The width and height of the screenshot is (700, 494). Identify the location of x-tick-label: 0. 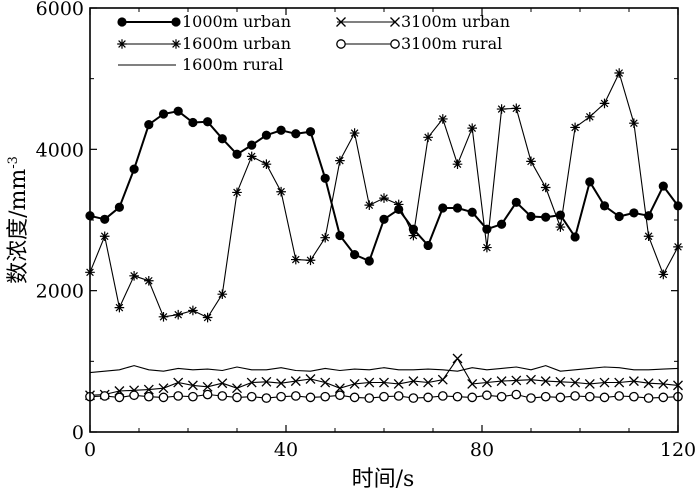
(90, 450).